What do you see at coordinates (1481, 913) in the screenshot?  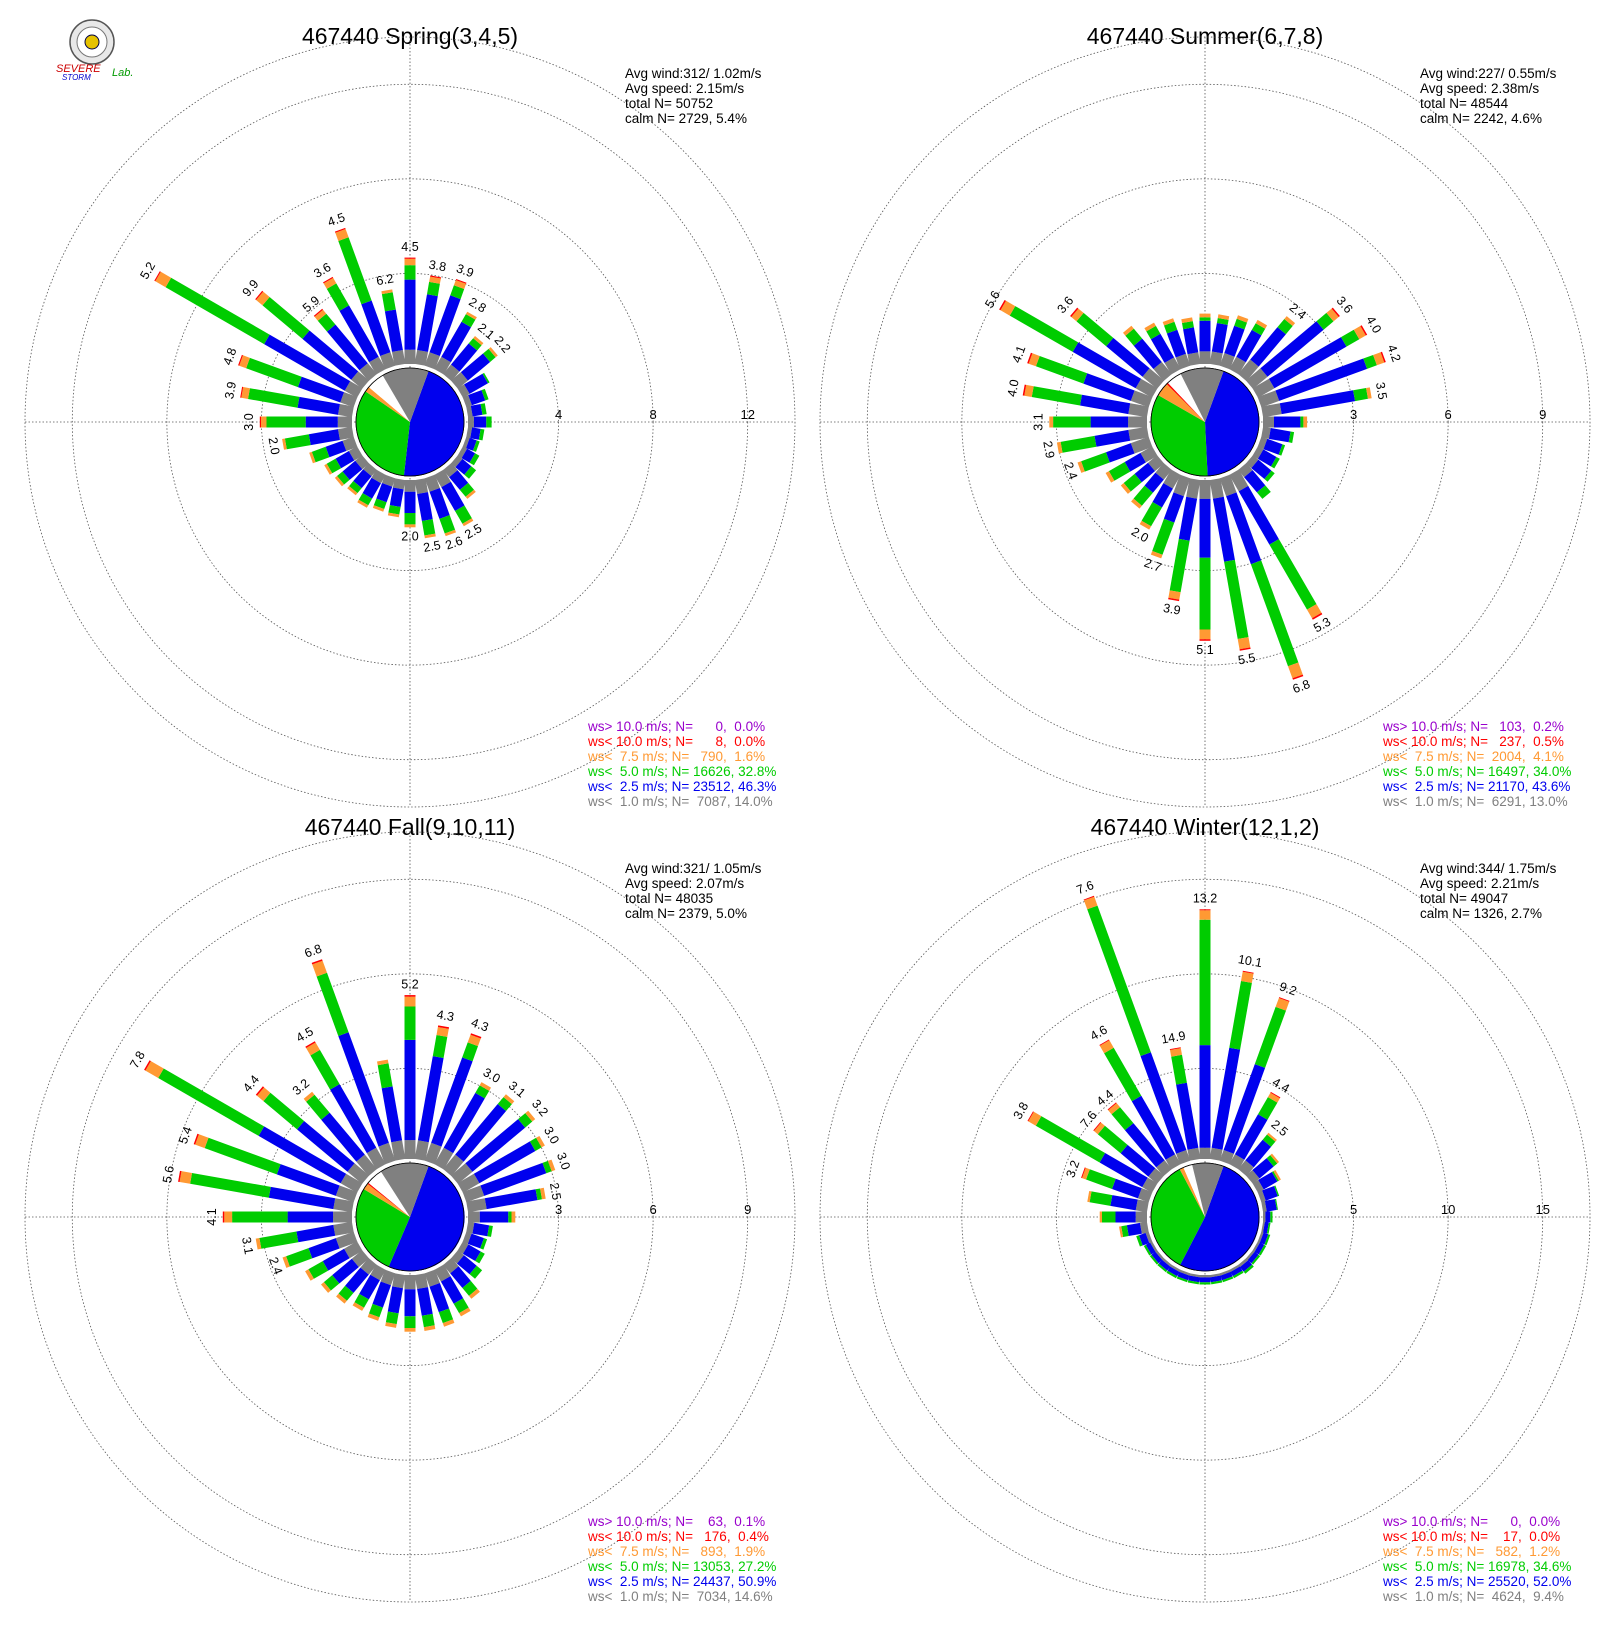 I see `stats-line: calm N= 1326, 2.7%` at bounding box center [1481, 913].